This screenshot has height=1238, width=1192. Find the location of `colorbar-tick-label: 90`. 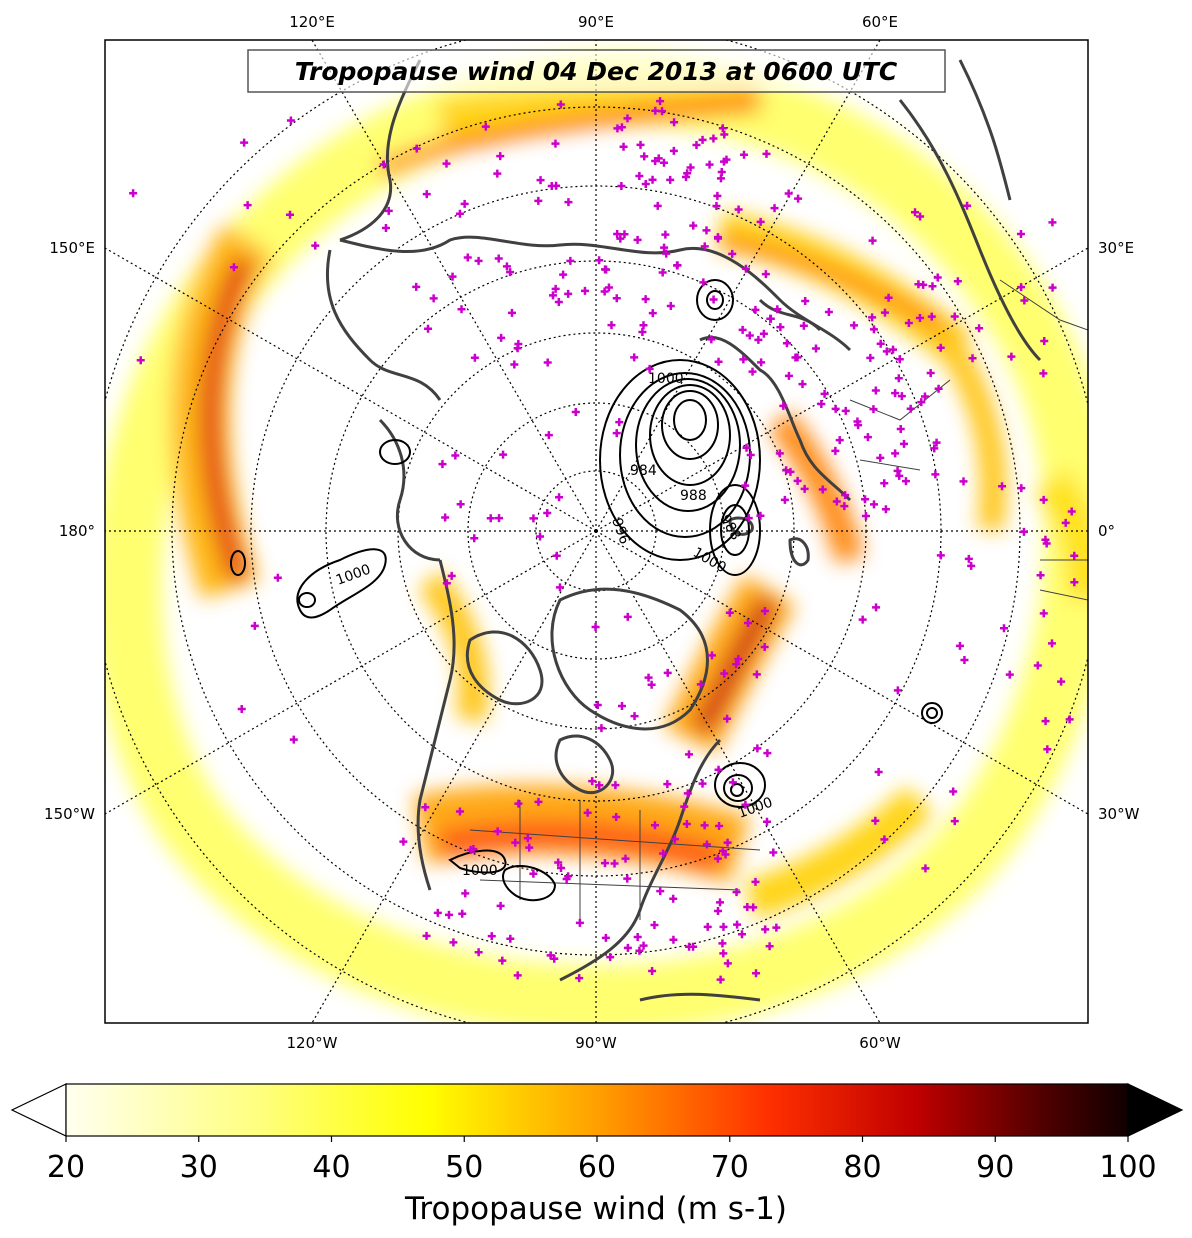

colorbar-tick-label: 90 is located at coordinates (995, 1167).